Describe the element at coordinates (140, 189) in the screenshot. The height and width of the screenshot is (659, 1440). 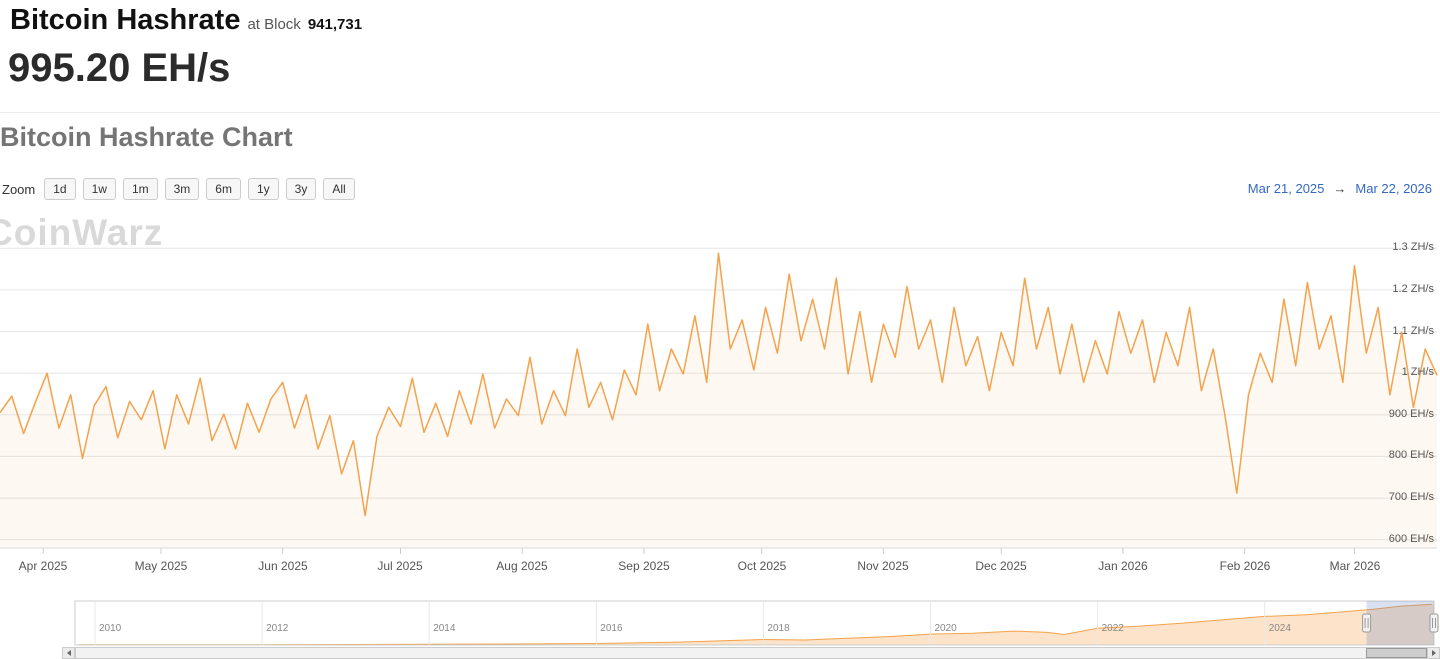
I see `zoom-button-1m: 1m` at that location.